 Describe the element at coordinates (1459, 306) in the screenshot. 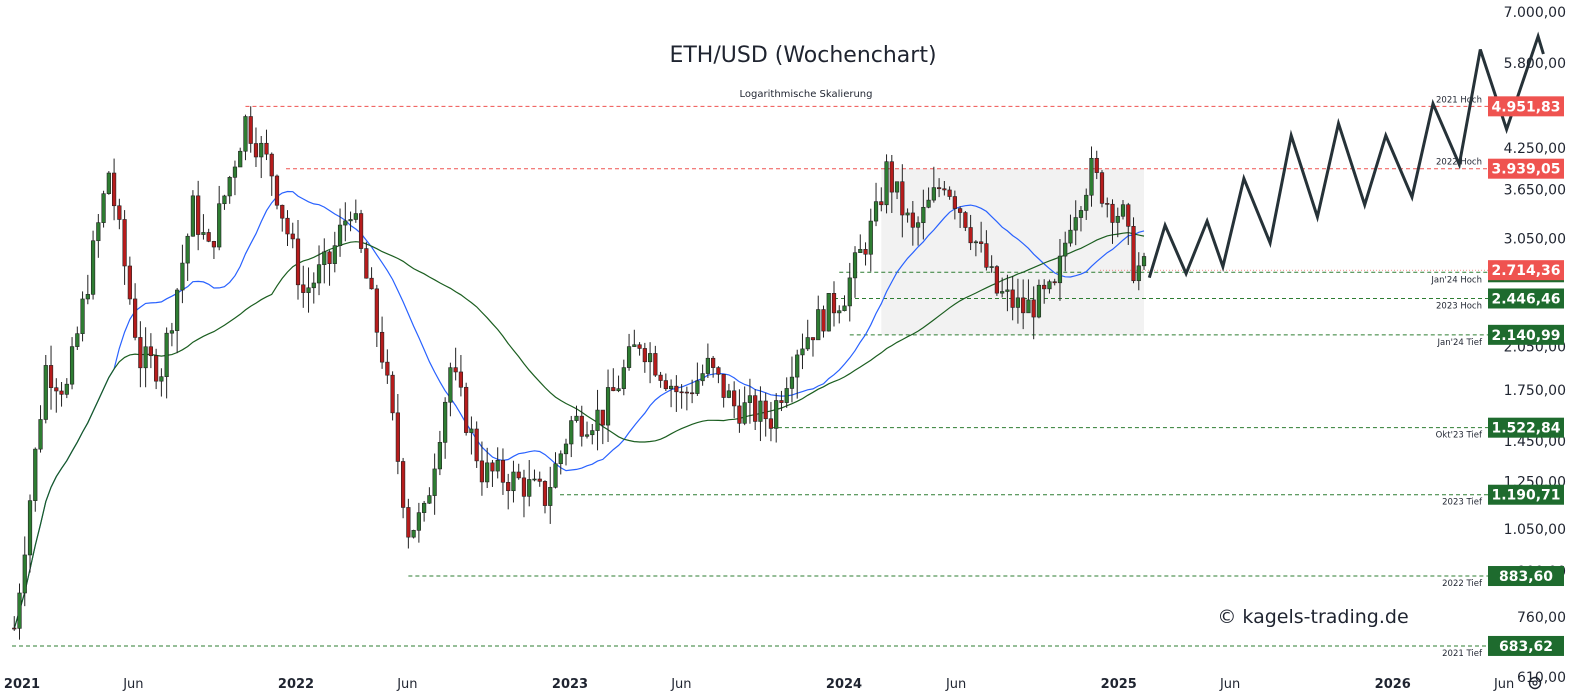

I see `level-label: 2023 Hoch` at that location.